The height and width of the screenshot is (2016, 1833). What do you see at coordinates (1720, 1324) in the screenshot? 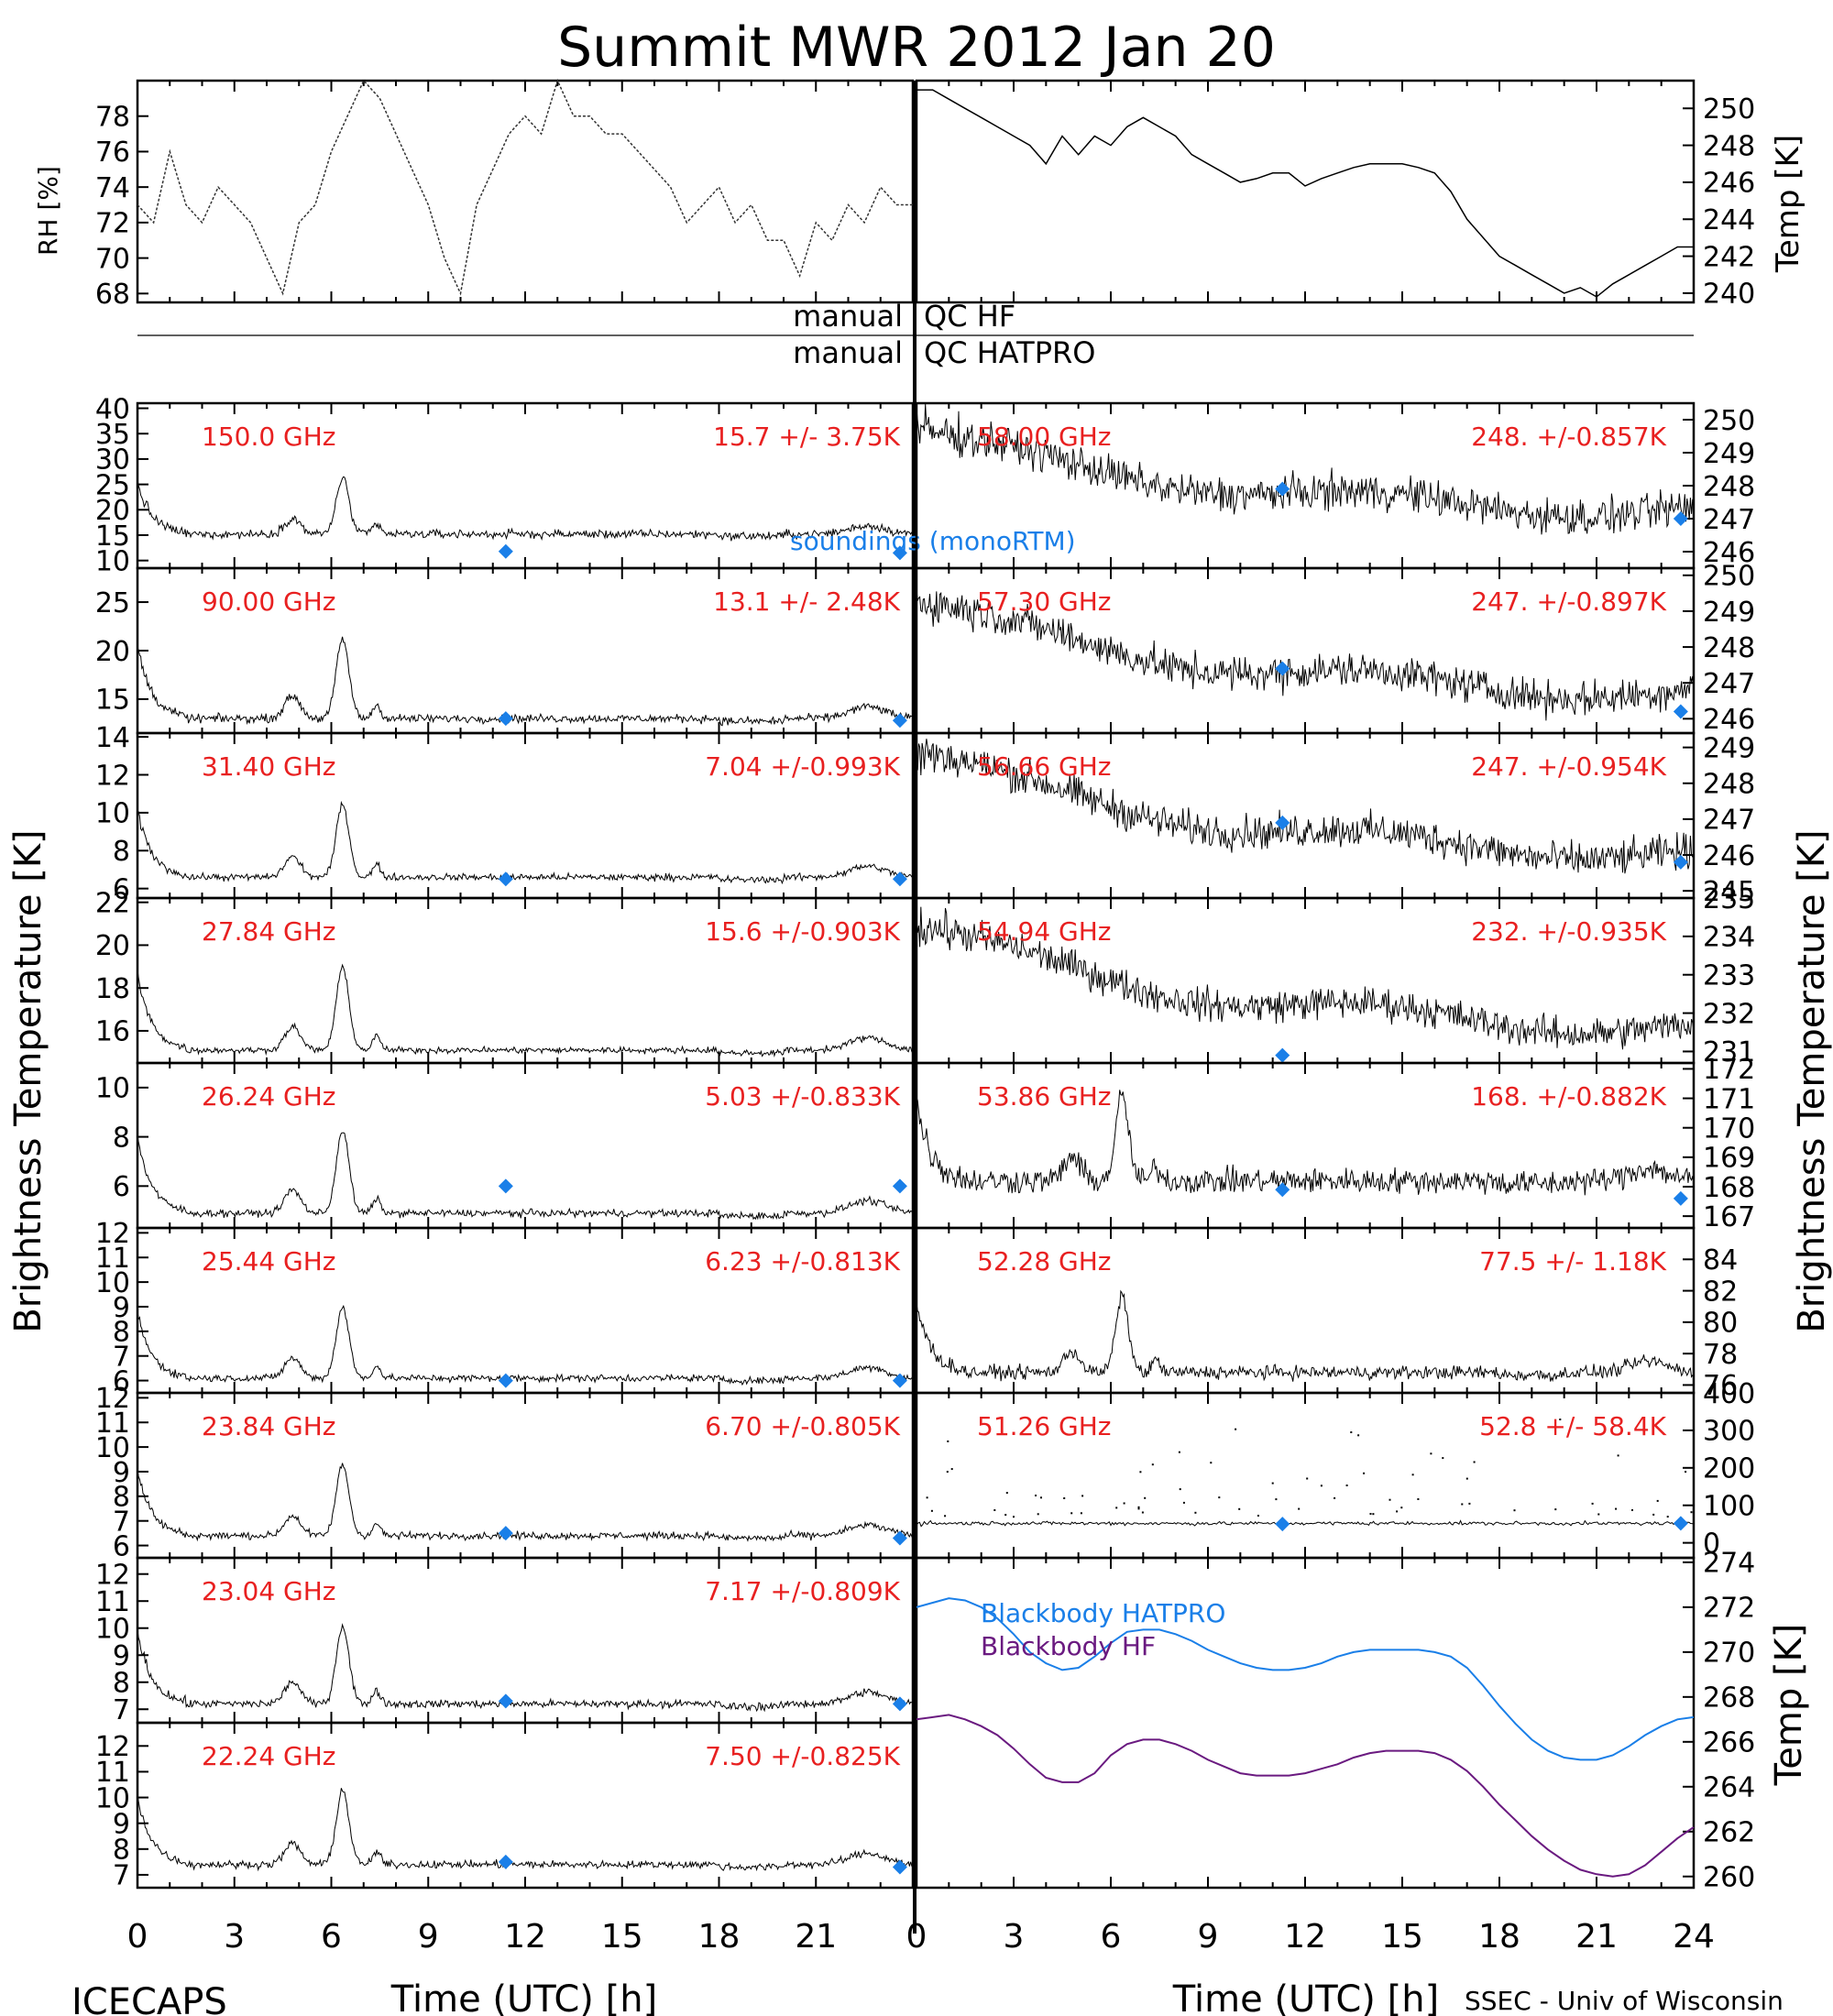
I see `right-ch-5-ytick-label: 80` at bounding box center [1720, 1324].